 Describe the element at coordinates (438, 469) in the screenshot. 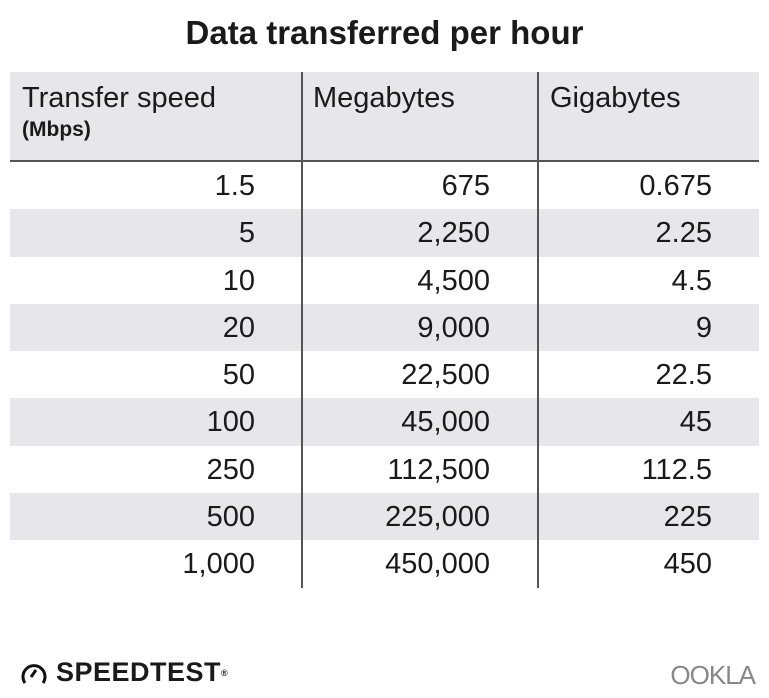

I see `cell-megabytes: 112,500` at that location.